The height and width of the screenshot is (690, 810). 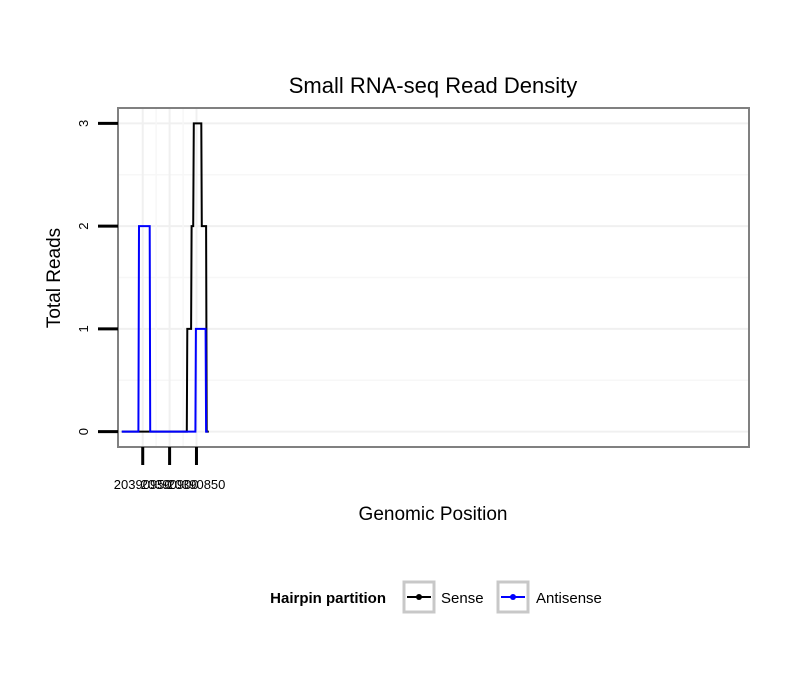 What do you see at coordinates (143, 484) in the screenshot?
I see `x-tick-label: 20390950` at bounding box center [143, 484].